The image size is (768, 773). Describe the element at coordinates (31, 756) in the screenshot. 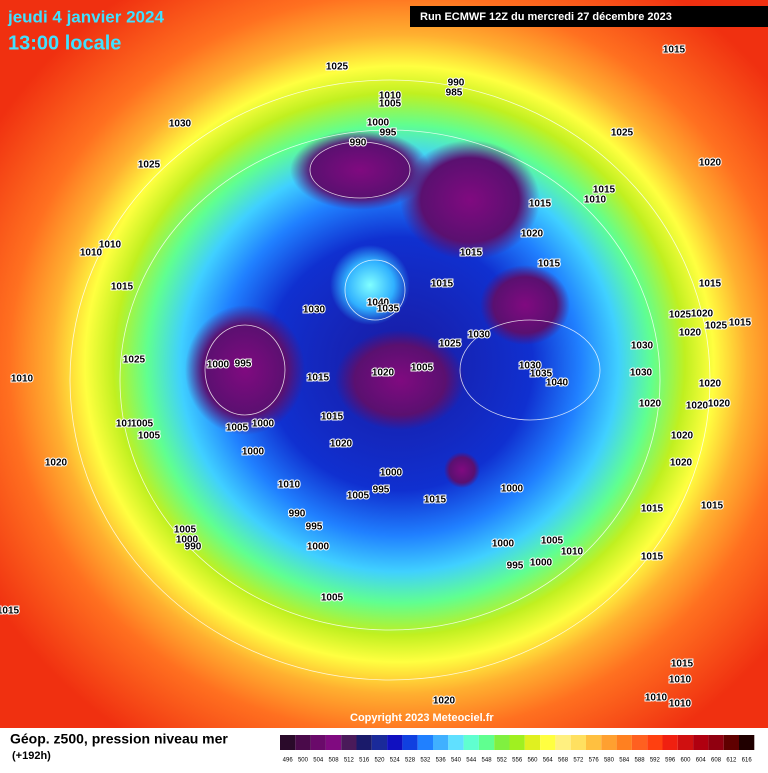

I see `footer-lead: (+192h)` at that location.